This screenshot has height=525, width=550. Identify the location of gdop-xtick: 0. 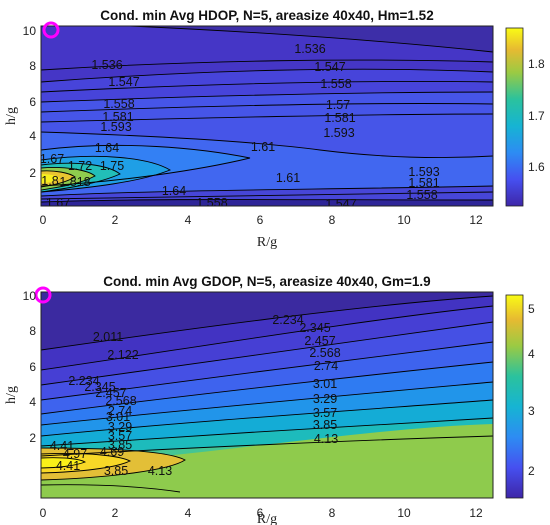
(43, 513).